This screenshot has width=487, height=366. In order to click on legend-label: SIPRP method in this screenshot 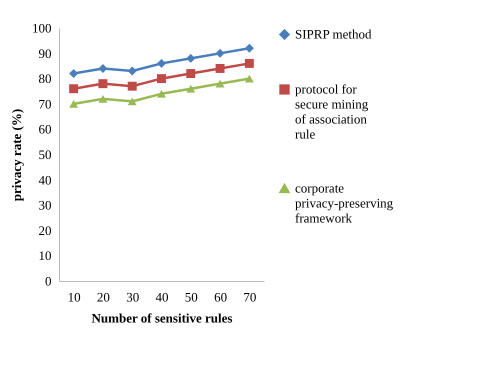, I will do `click(333, 34)`.